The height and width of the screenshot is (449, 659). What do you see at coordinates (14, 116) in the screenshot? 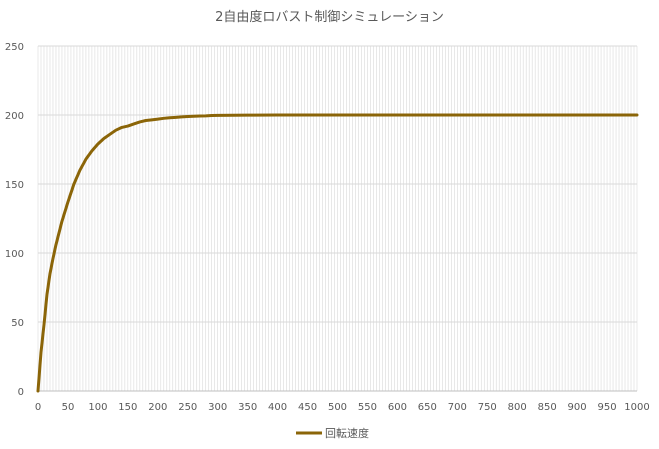
I see `y-tick-label: 200` at bounding box center [14, 116].